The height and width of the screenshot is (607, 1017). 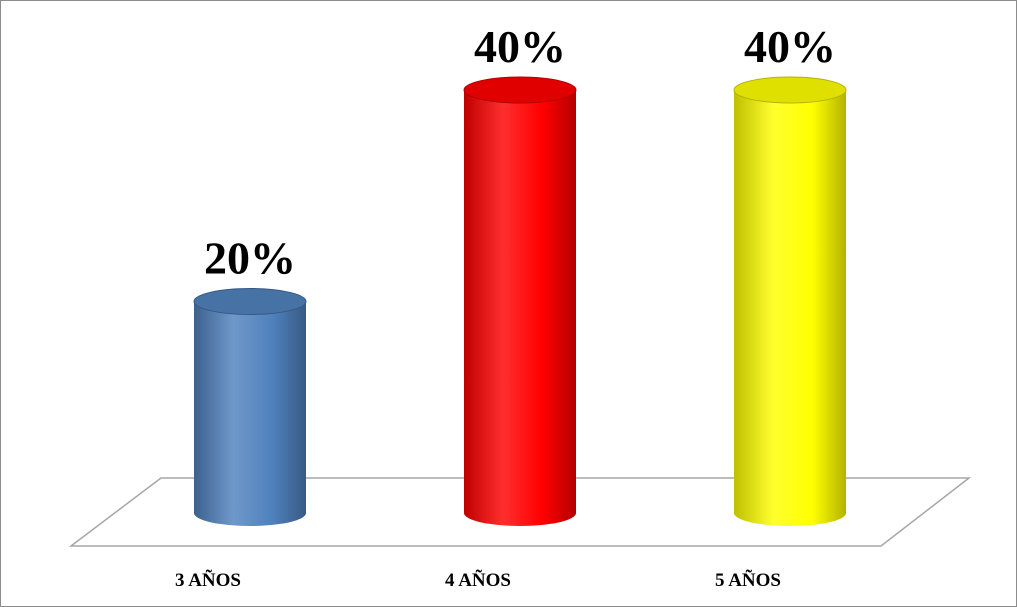 What do you see at coordinates (478, 580) in the screenshot?
I see `category-label: 4 AÑOS` at bounding box center [478, 580].